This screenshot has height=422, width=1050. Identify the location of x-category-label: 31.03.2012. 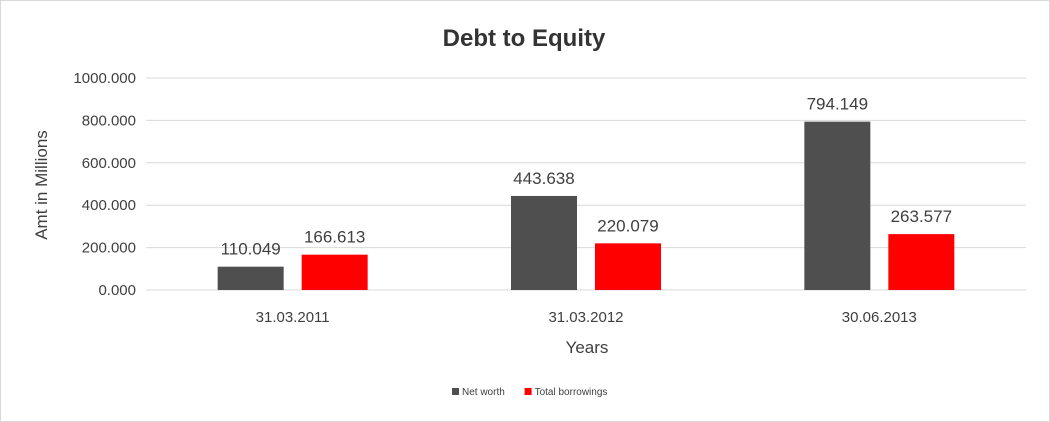
(585, 317).